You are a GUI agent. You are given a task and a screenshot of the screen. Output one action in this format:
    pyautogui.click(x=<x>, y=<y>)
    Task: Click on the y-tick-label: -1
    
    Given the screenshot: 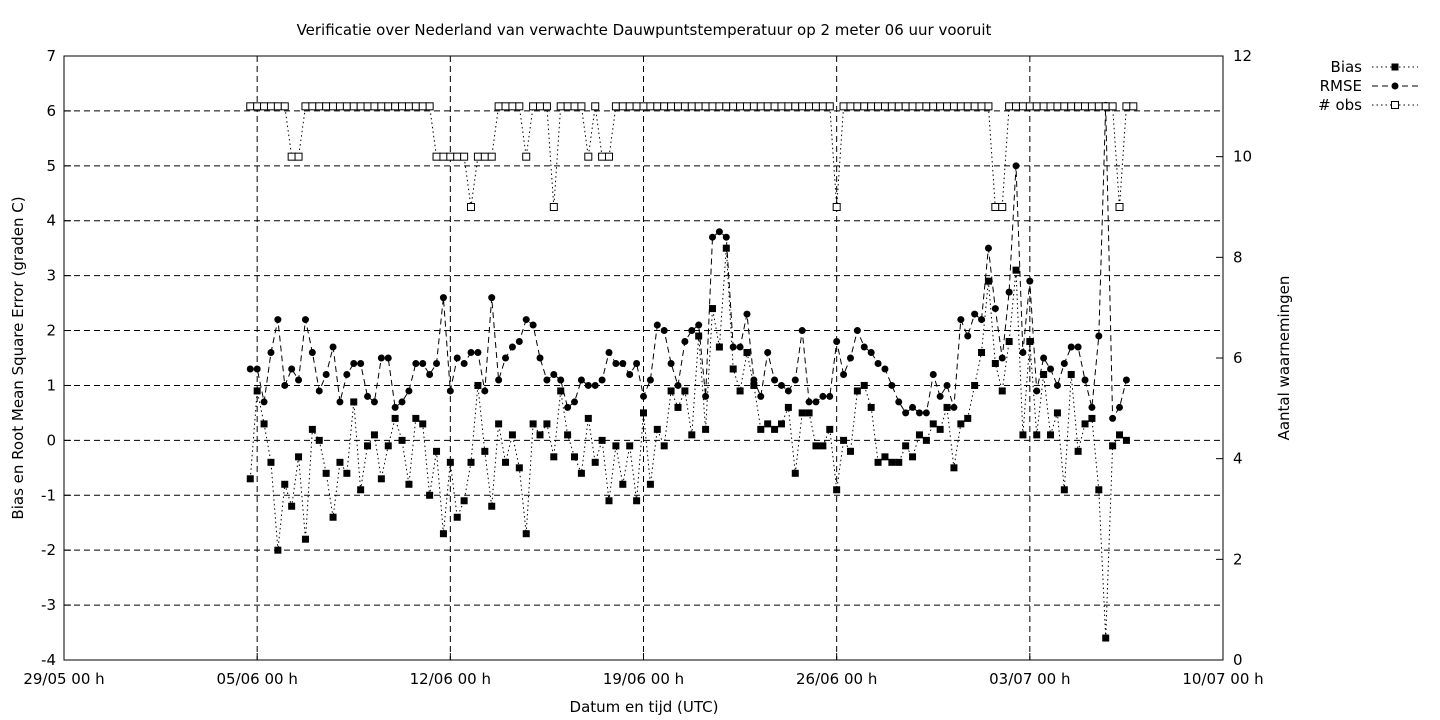 What is the action you would take?
    pyautogui.click(x=48, y=495)
    